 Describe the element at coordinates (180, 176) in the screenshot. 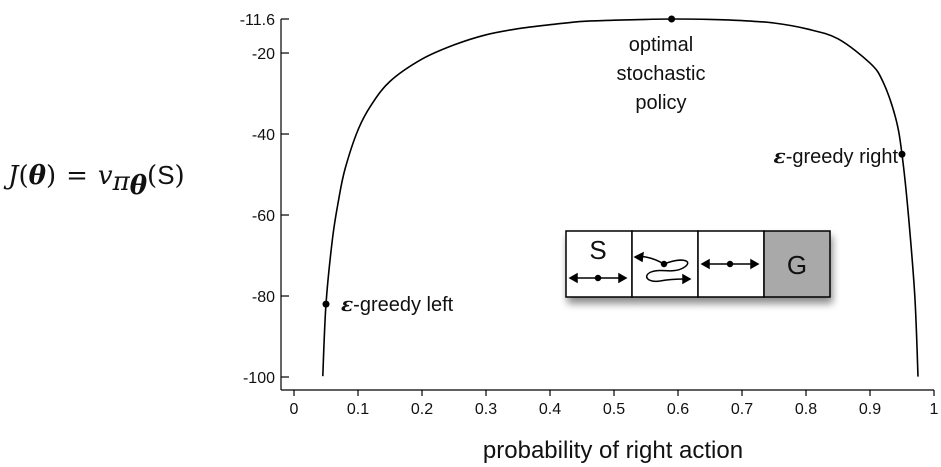

I see `y-arg-close: )` at that location.